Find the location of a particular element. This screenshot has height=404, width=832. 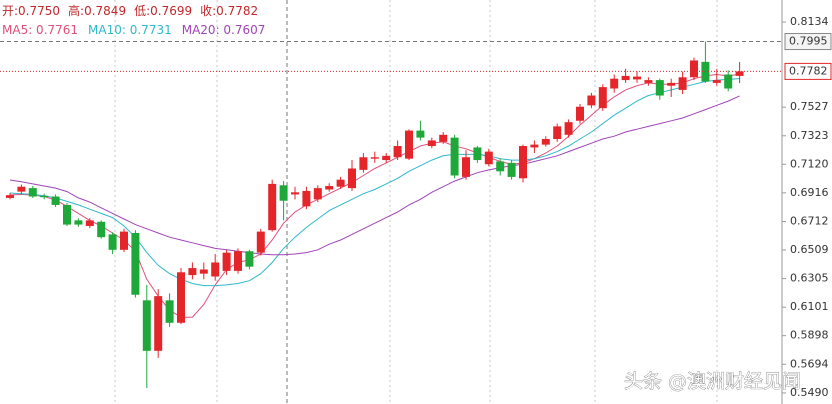

y-tick-label: 0.5694 is located at coordinates (809, 363).